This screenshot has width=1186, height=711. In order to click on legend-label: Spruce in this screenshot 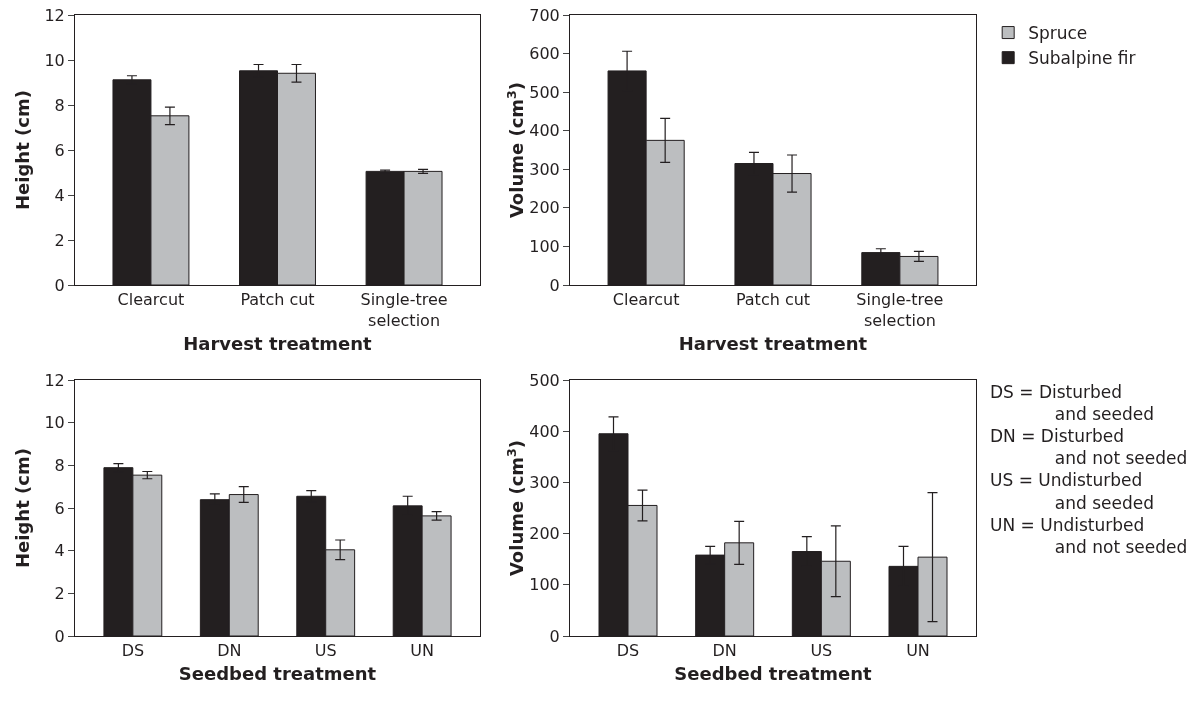, I will do `click(1058, 33)`.